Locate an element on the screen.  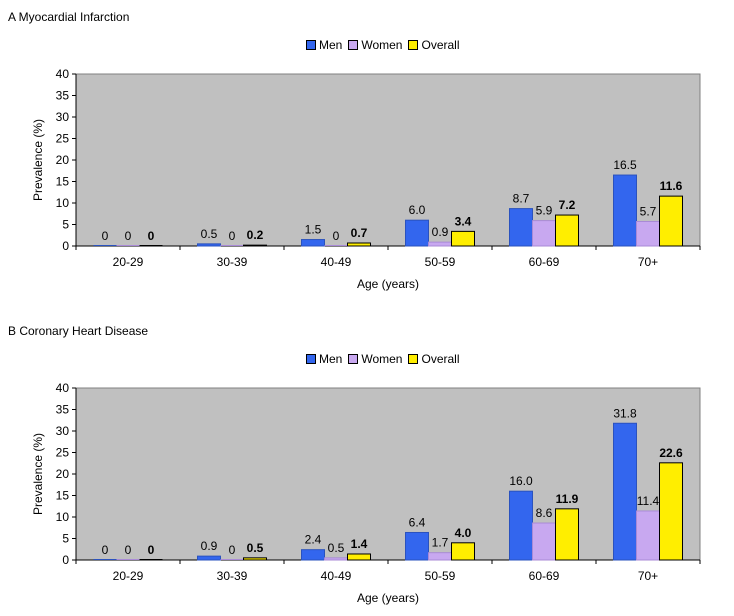
value-label-women-60-69: 8.6 is located at coordinates (544, 513).